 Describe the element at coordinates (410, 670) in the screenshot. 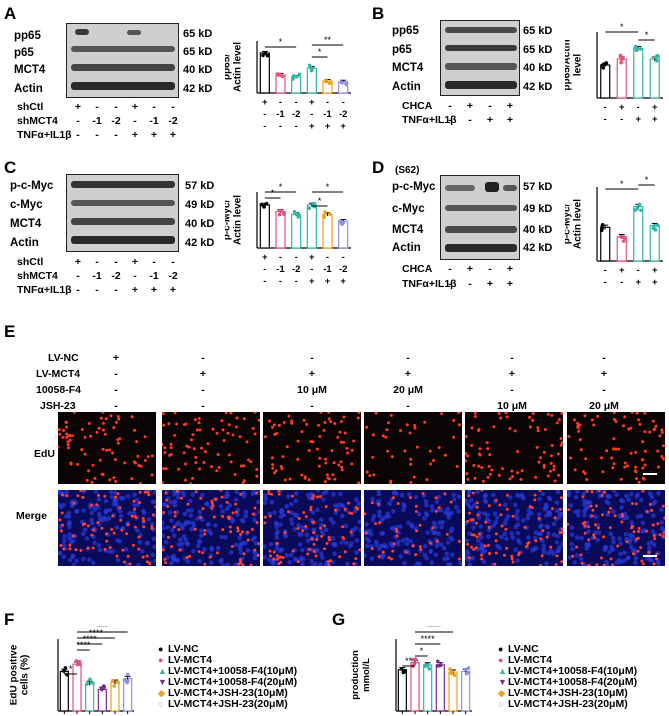

I see `bar-chart-g: Lactateproductionmmol/L ***********` at that location.